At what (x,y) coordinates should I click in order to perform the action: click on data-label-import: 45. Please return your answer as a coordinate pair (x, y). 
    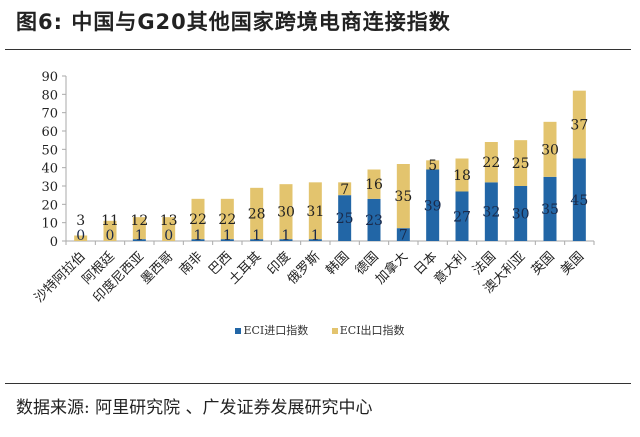
    Looking at the image, I should click on (579, 201).